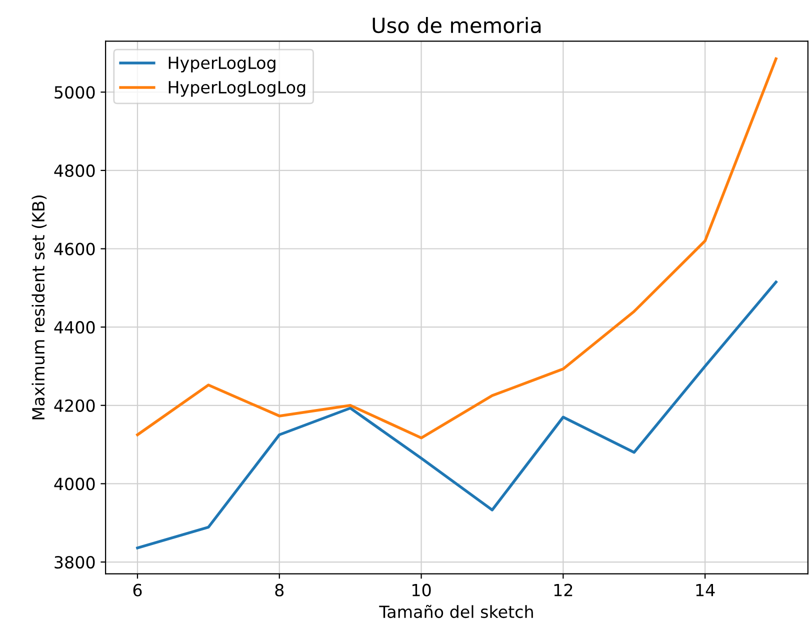  Describe the element at coordinates (456, 611) in the screenshot. I see `x-axis-title: Tamaño del sketch` at that location.